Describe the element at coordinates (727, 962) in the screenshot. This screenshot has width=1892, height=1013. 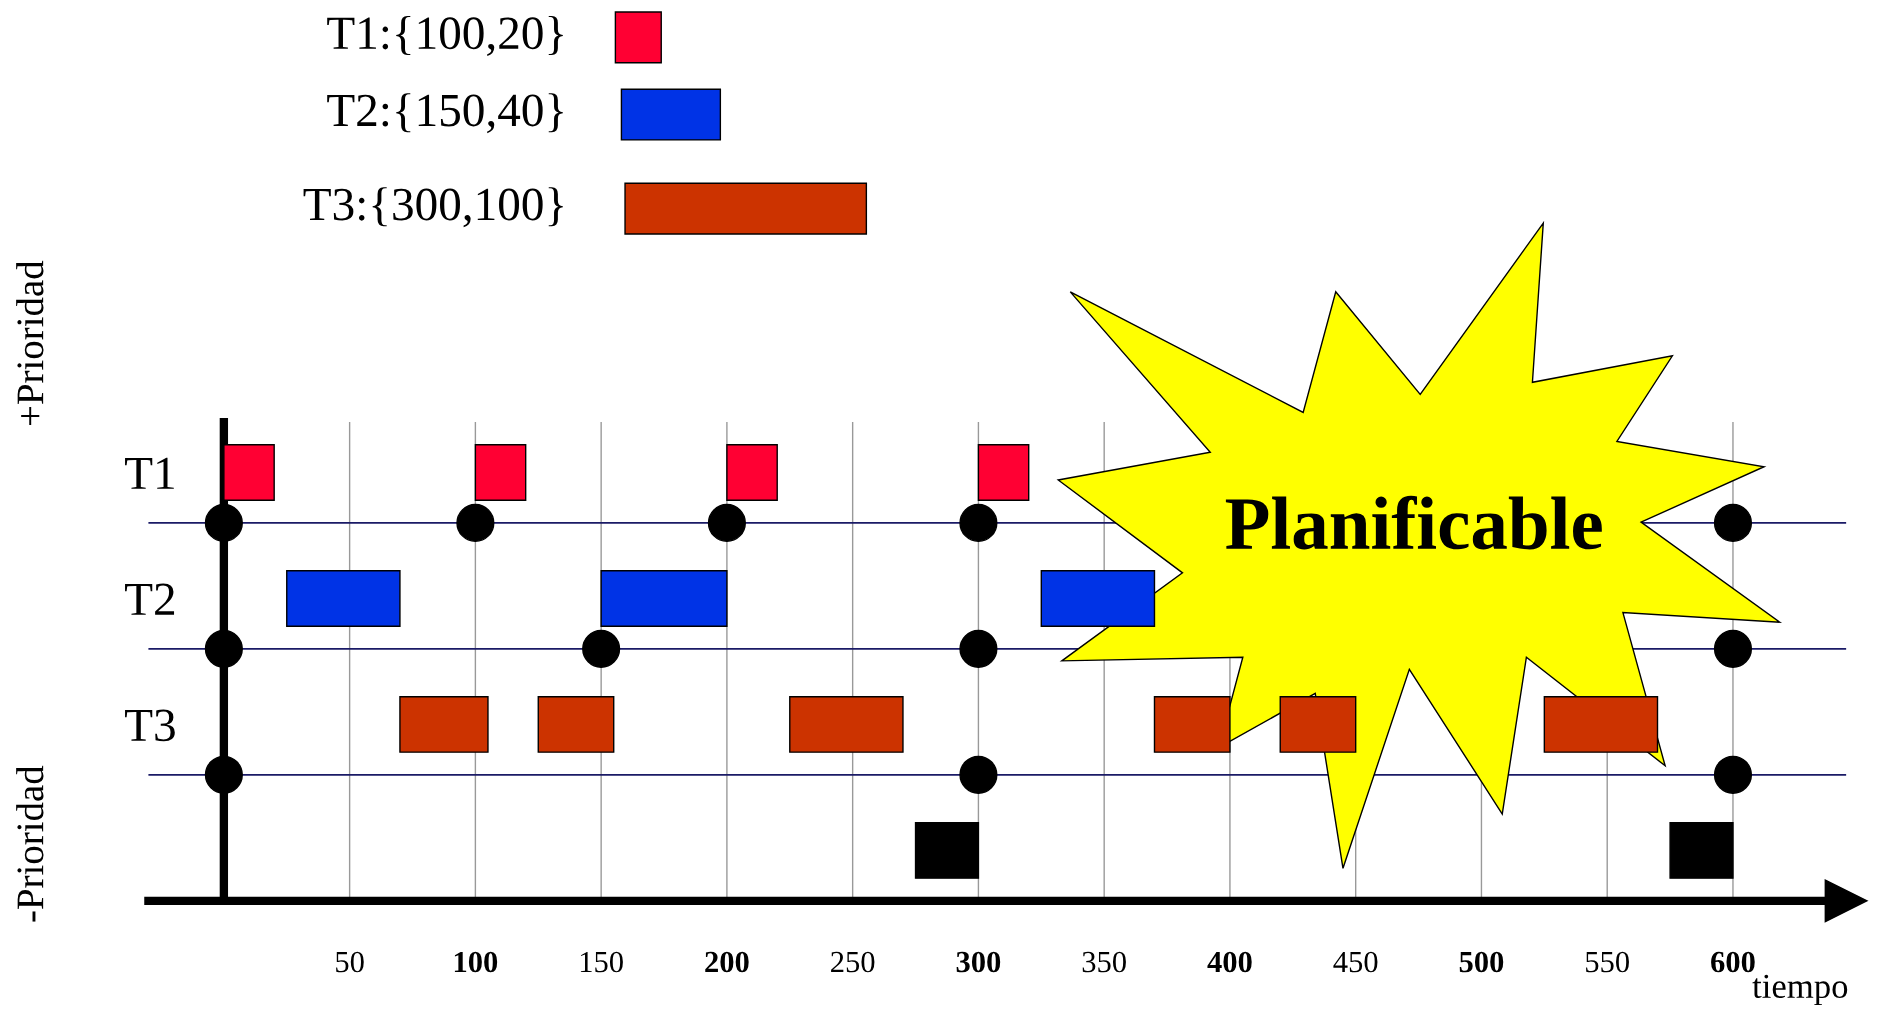
I see `x-tick-label: 200` at that location.